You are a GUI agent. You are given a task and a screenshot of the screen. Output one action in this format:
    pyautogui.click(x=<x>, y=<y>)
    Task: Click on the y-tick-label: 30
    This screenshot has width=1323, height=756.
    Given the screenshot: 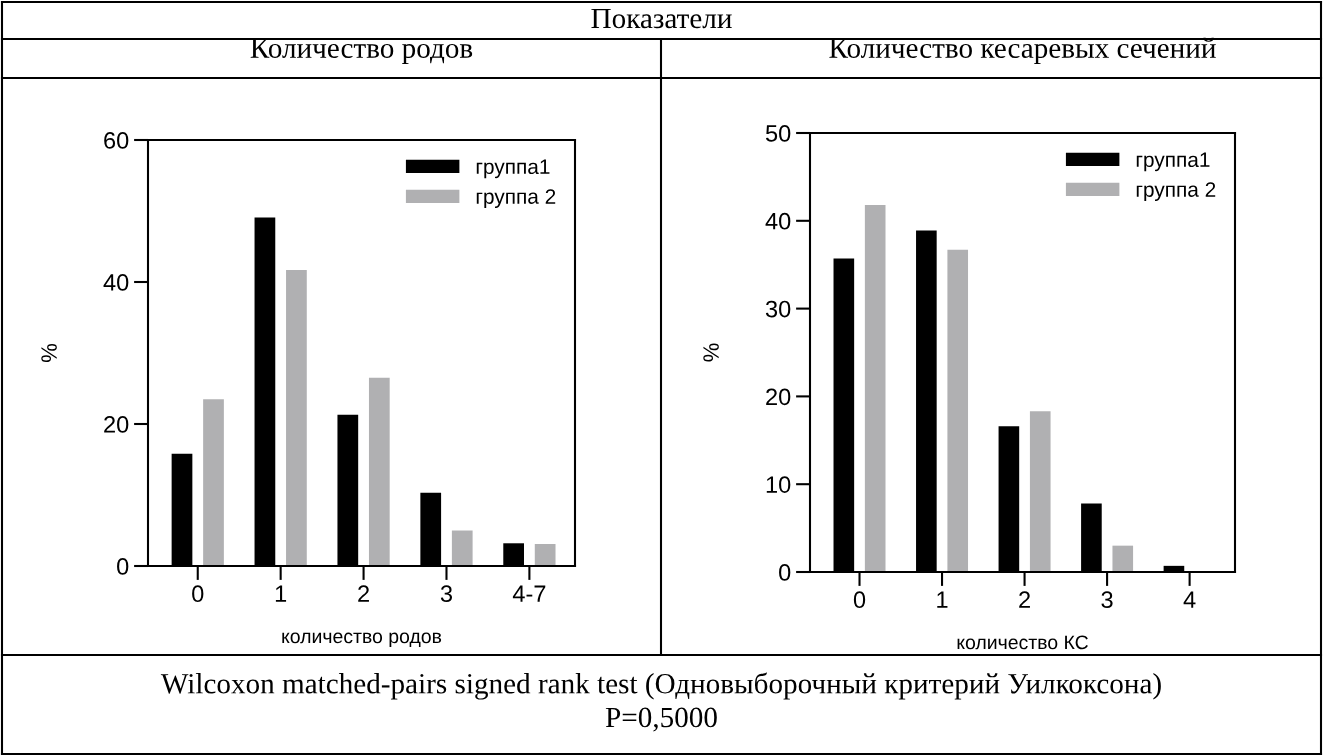 What is the action you would take?
    pyautogui.click(x=778, y=309)
    